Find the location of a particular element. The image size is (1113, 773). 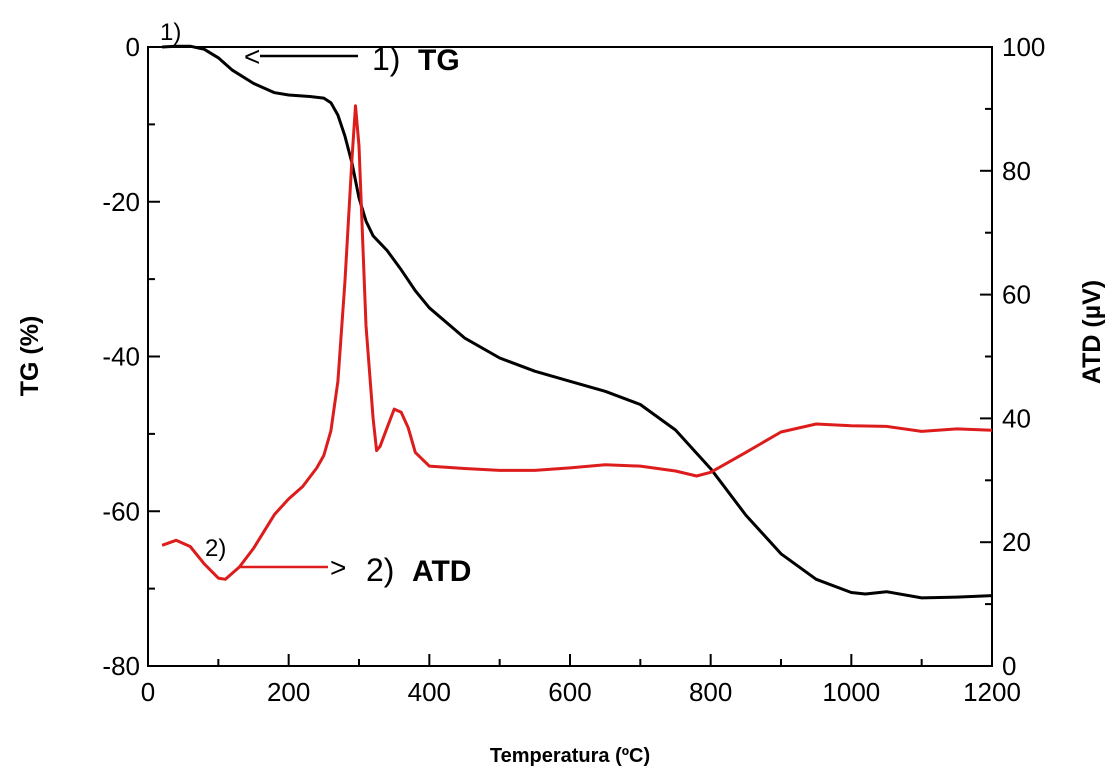

y-right-tick-label: 80 is located at coordinates (1016, 171).